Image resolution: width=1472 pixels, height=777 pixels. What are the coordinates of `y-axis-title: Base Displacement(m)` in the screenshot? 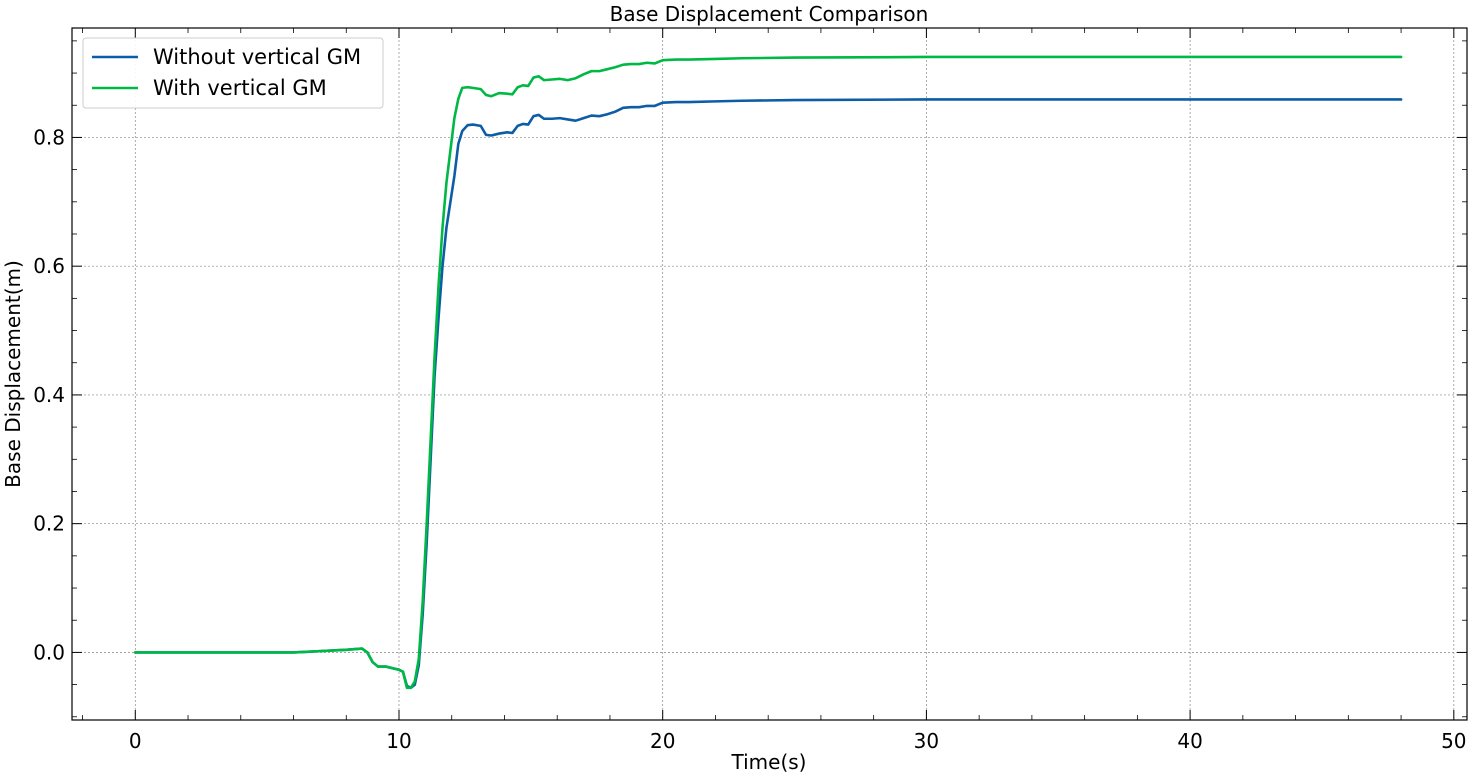 It's located at (13, 374).